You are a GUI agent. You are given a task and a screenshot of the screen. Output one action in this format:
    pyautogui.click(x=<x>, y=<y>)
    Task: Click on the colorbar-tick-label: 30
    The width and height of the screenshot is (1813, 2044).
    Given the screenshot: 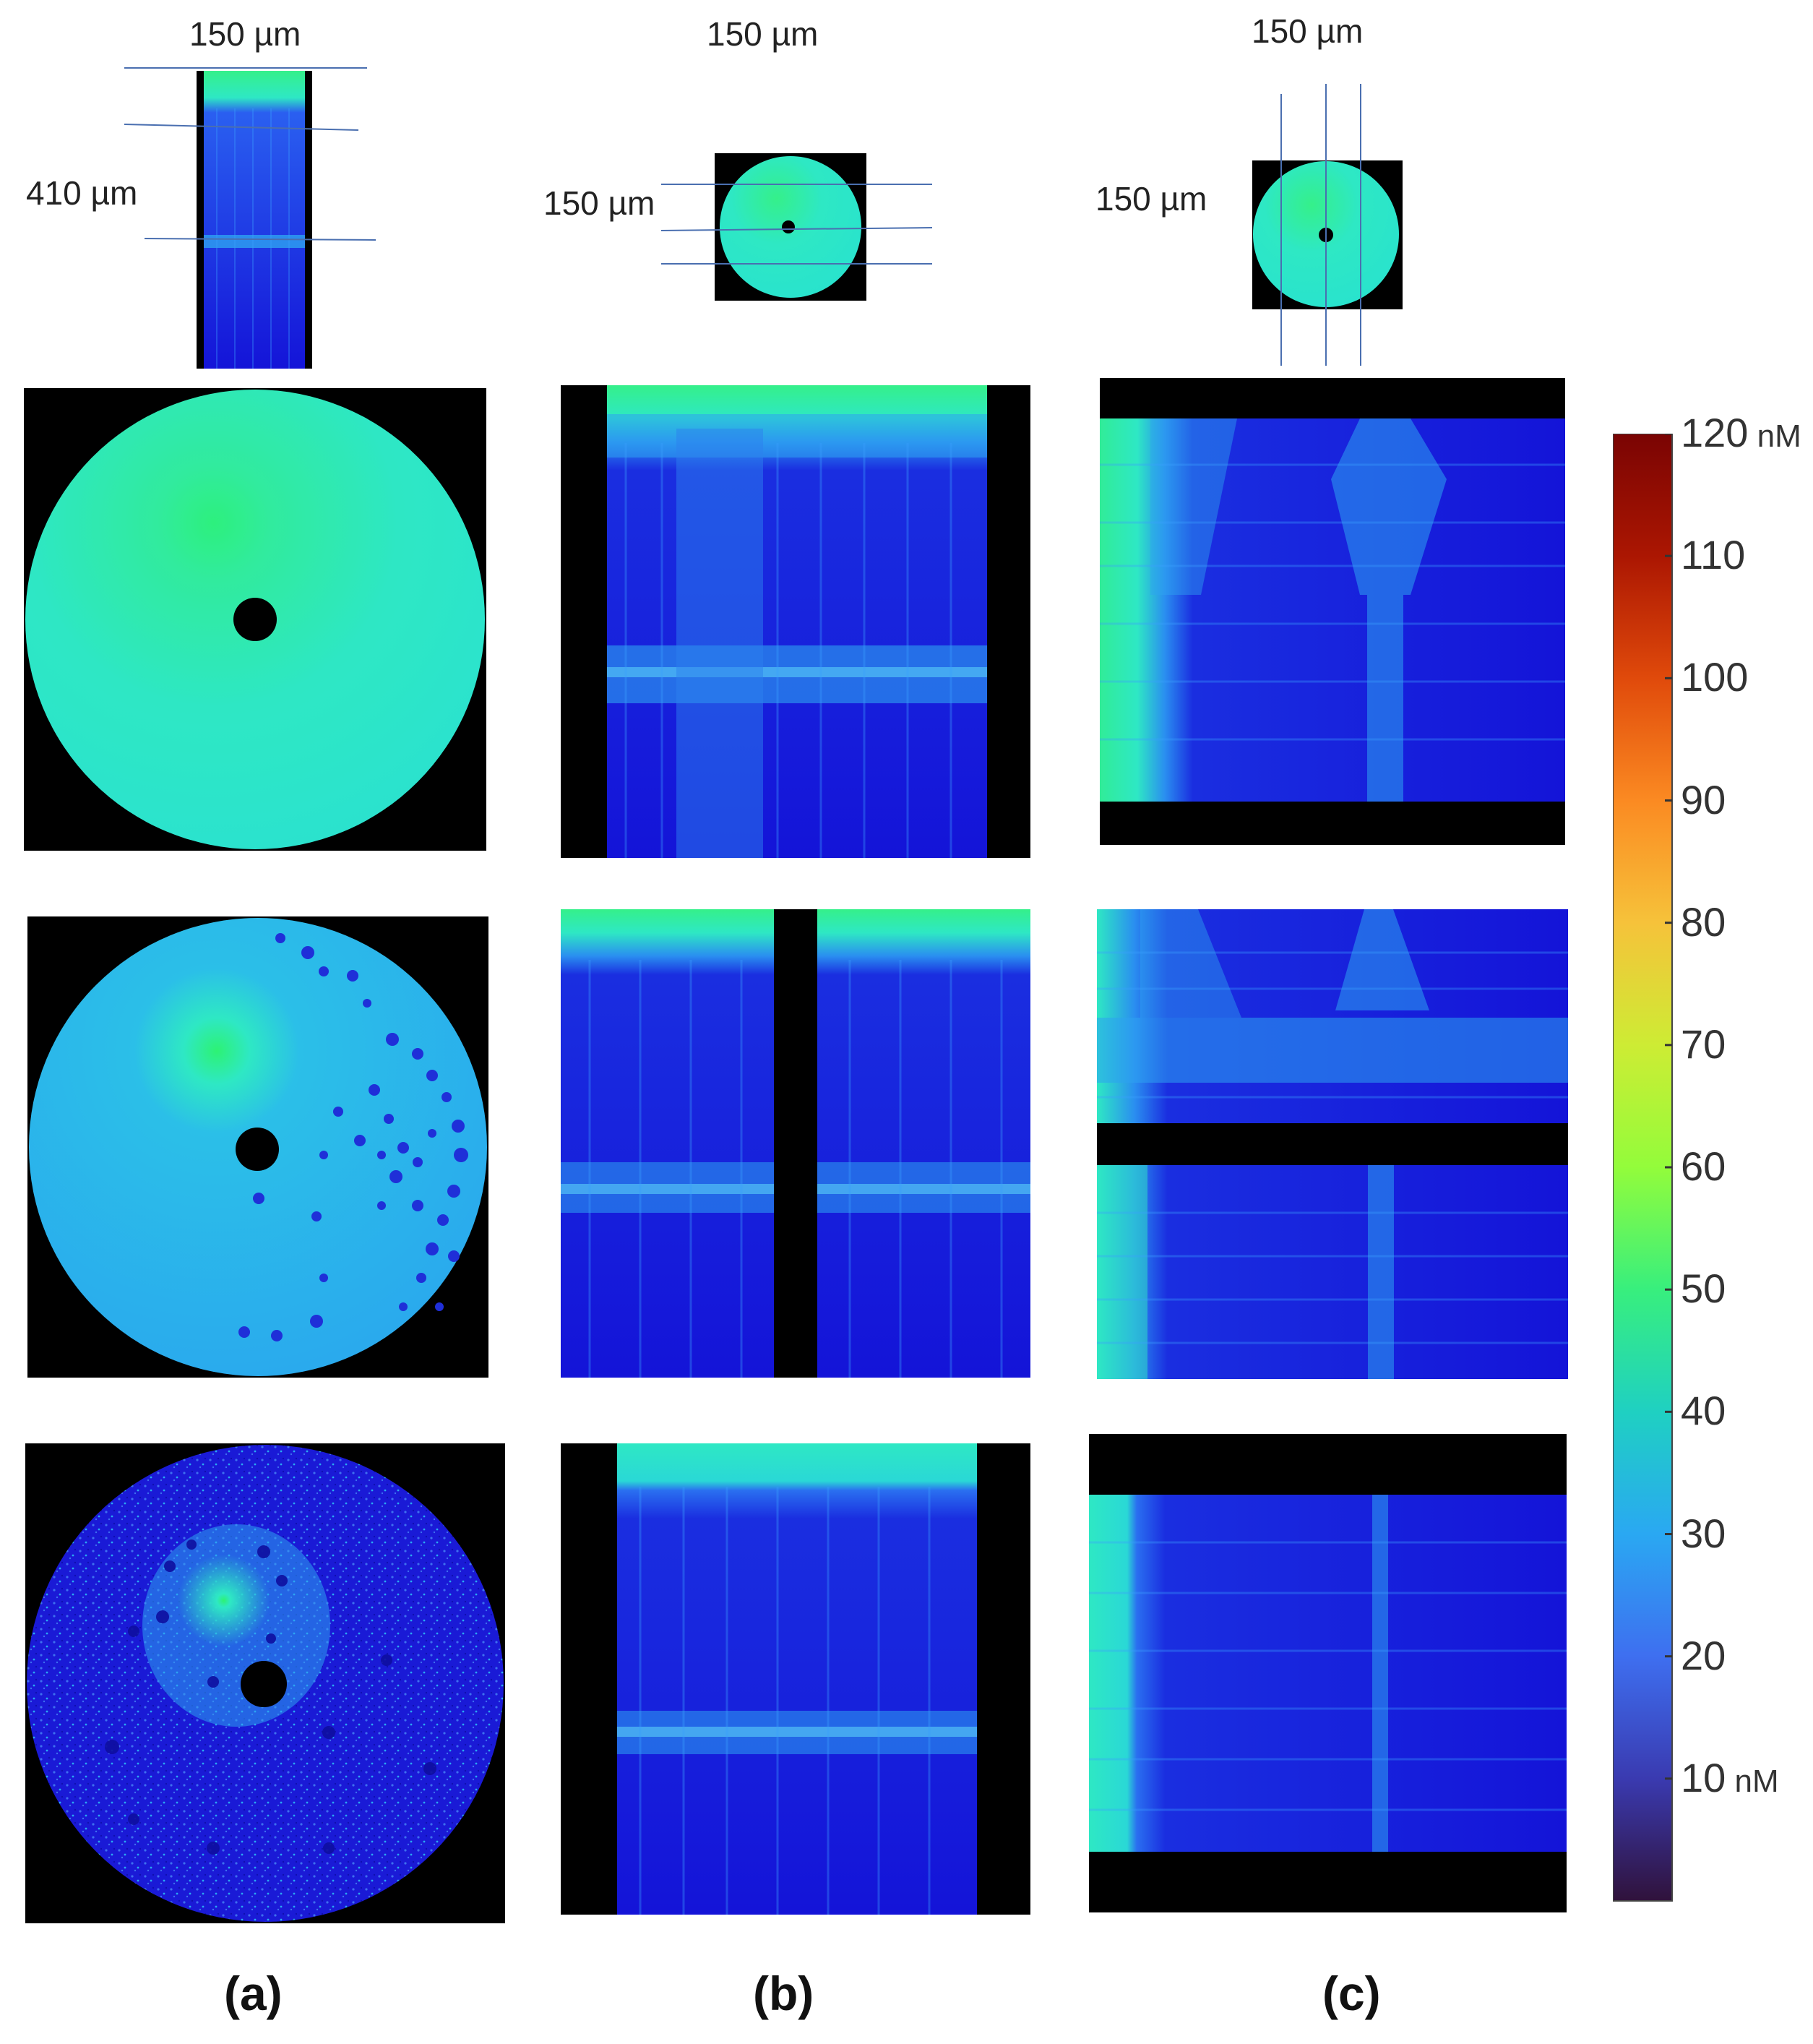 What is the action you would take?
    pyautogui.click(x=1704, y=1533)
    